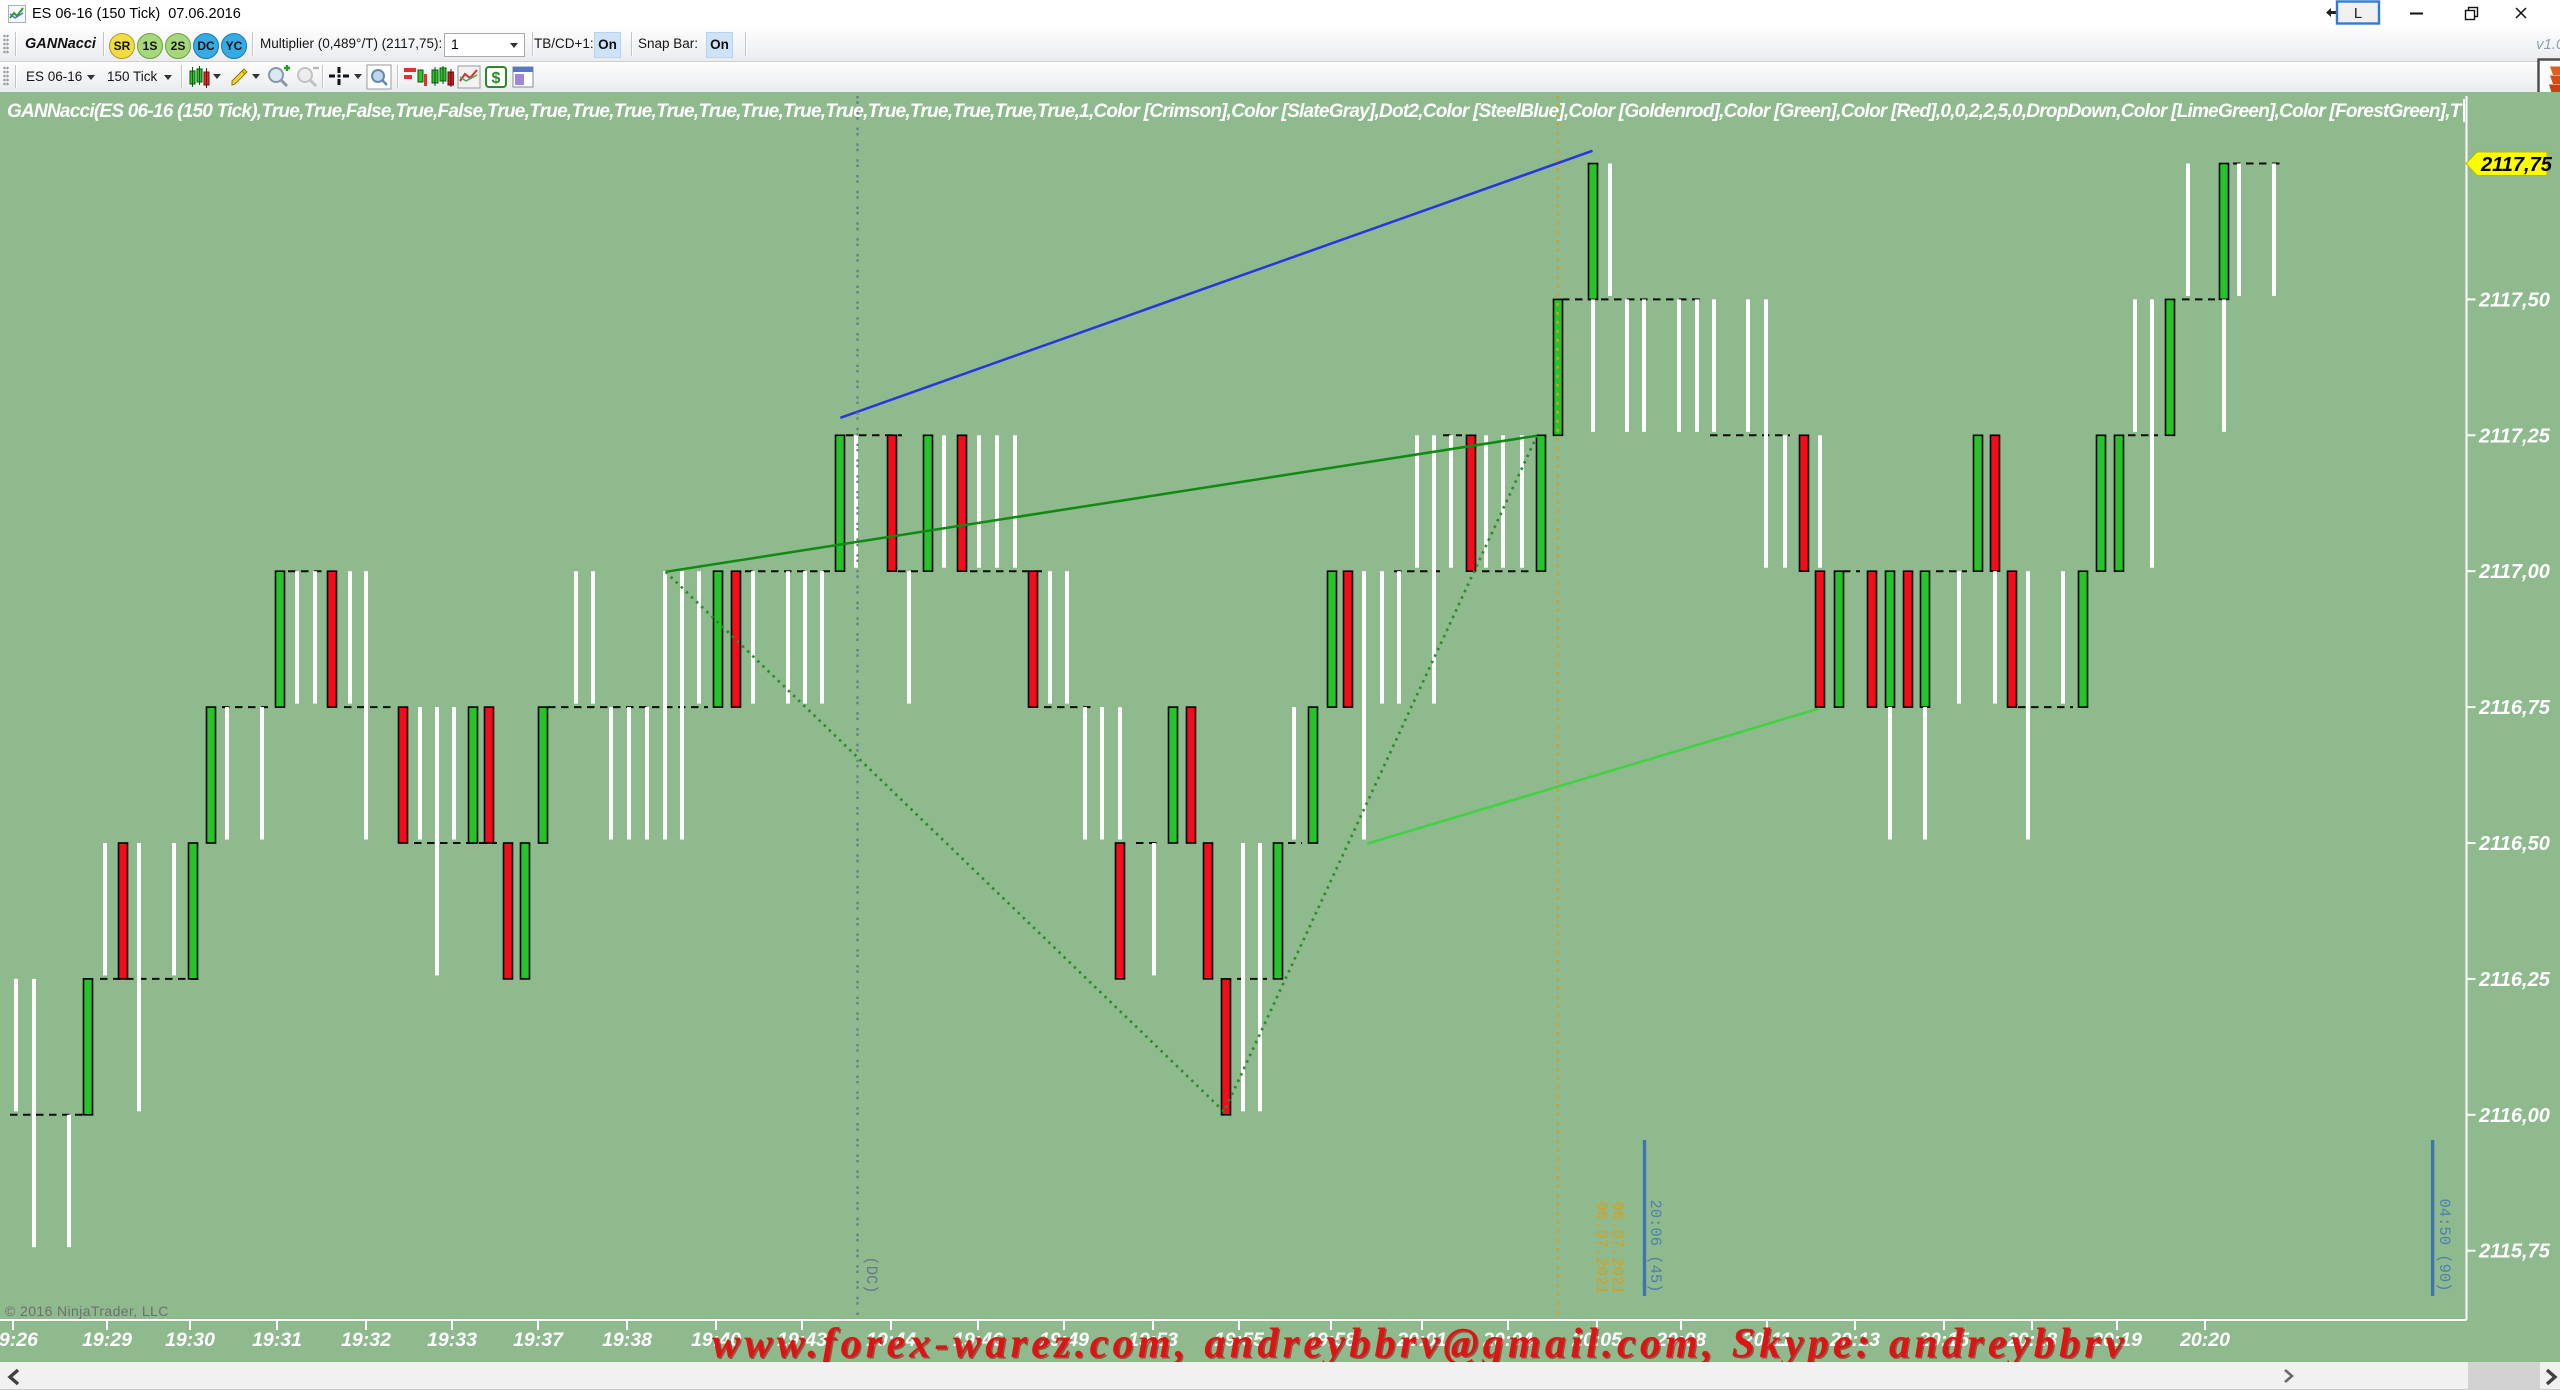  What do you see at coordinates (1597, 1340) in the screenshot?
I see `svg-text: 20:05` at bounding box center [1597, 1340].